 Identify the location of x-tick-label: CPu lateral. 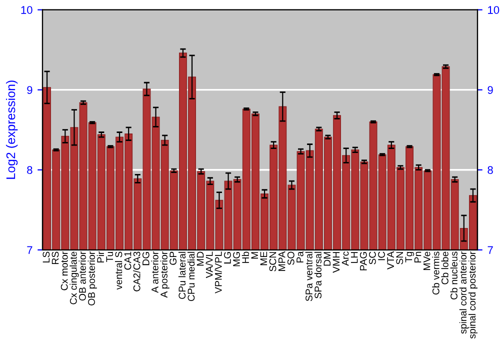
(182, 275).